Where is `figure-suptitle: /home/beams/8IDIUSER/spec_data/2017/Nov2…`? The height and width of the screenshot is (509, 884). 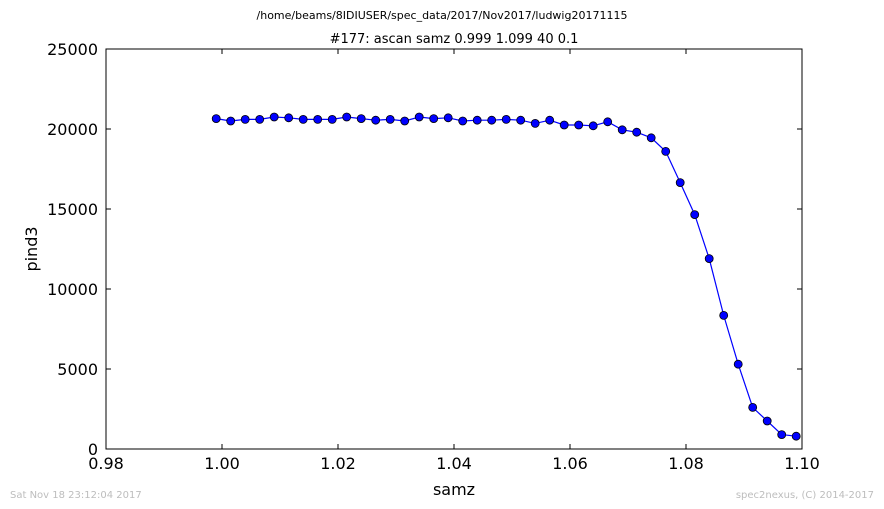 figure-suptitle: /home/beams/8IDIUSER/spec_data/2017/Nov2… is located at coordinates (442, 15).